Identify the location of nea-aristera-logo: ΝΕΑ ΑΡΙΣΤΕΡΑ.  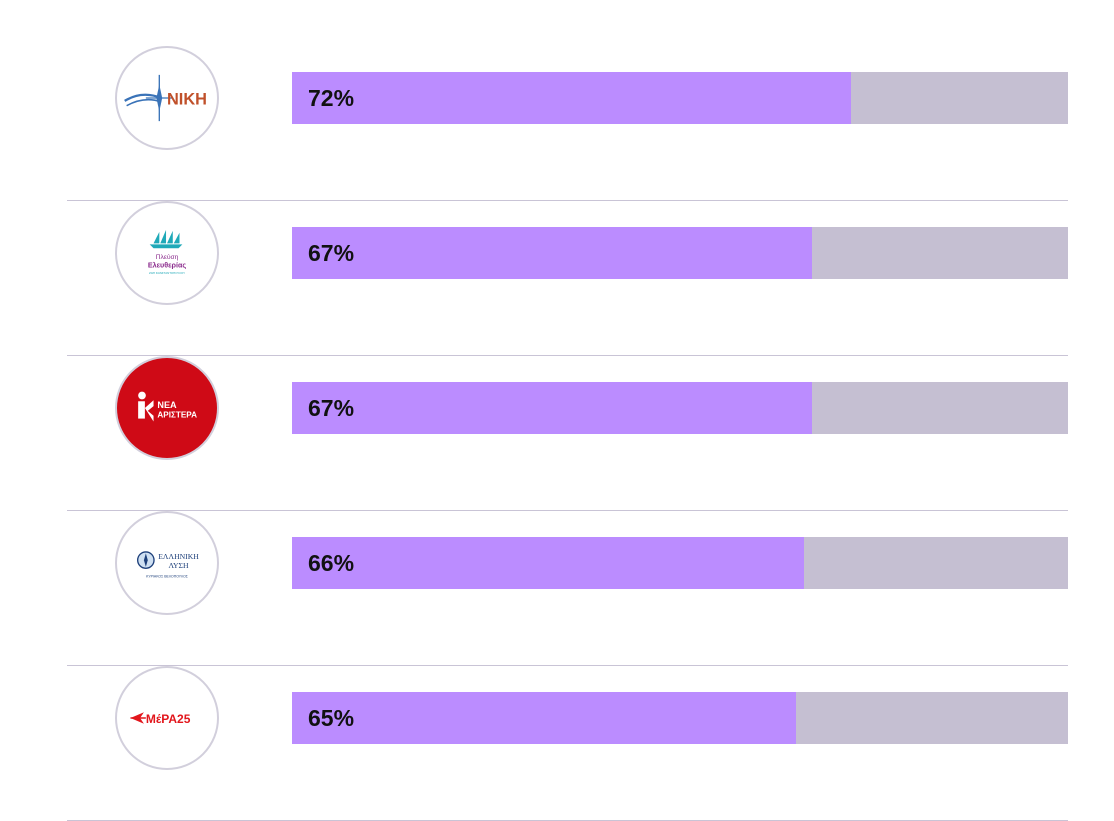
(167, 408).